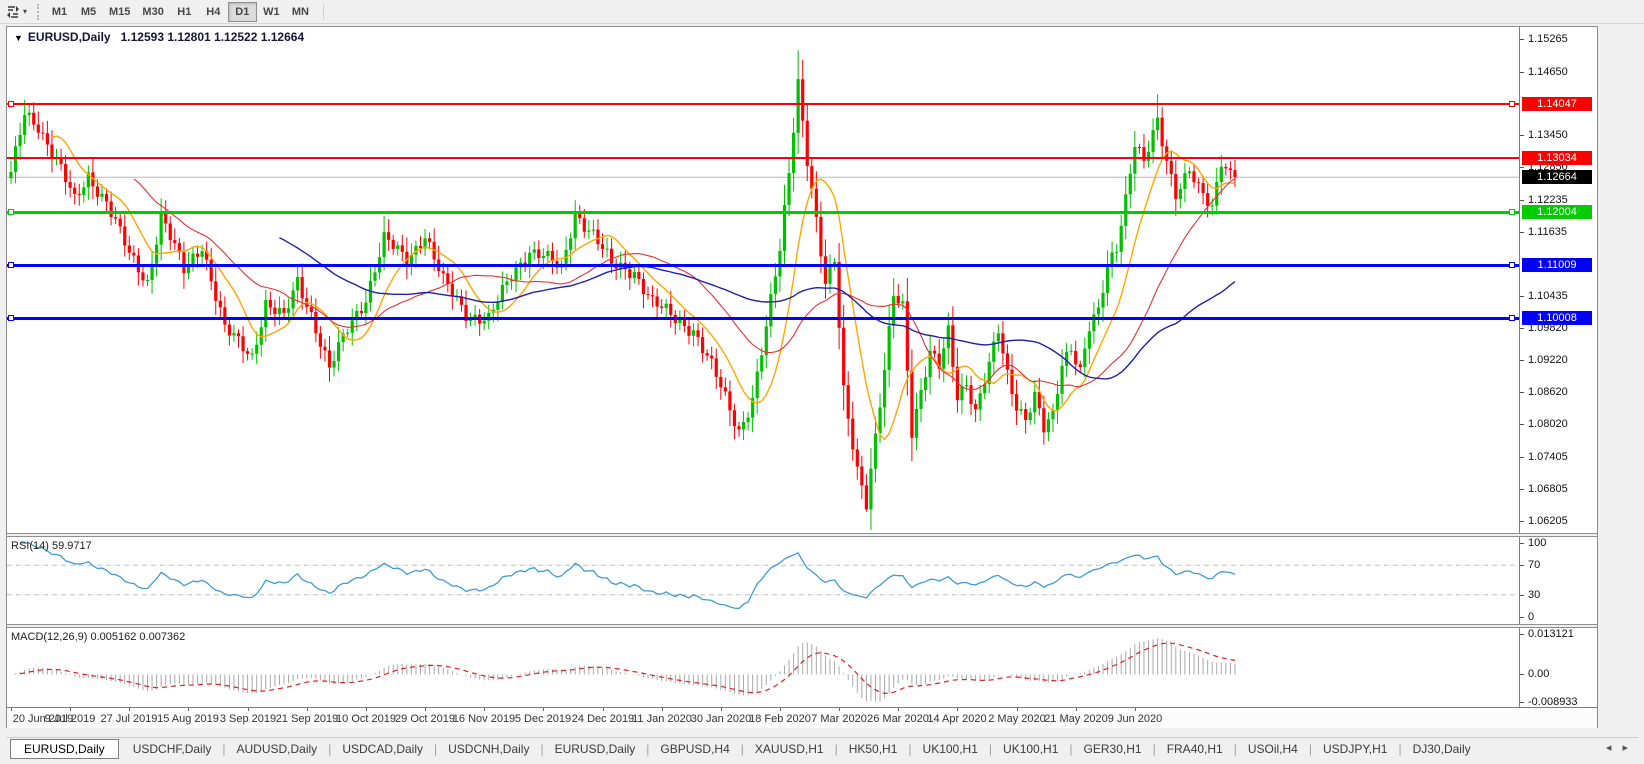 This screenshot has height=764, width=1644. Describe the element at coordinates (1557, 265) in the screenshot. I see `price-label: 1.11009` at that location.